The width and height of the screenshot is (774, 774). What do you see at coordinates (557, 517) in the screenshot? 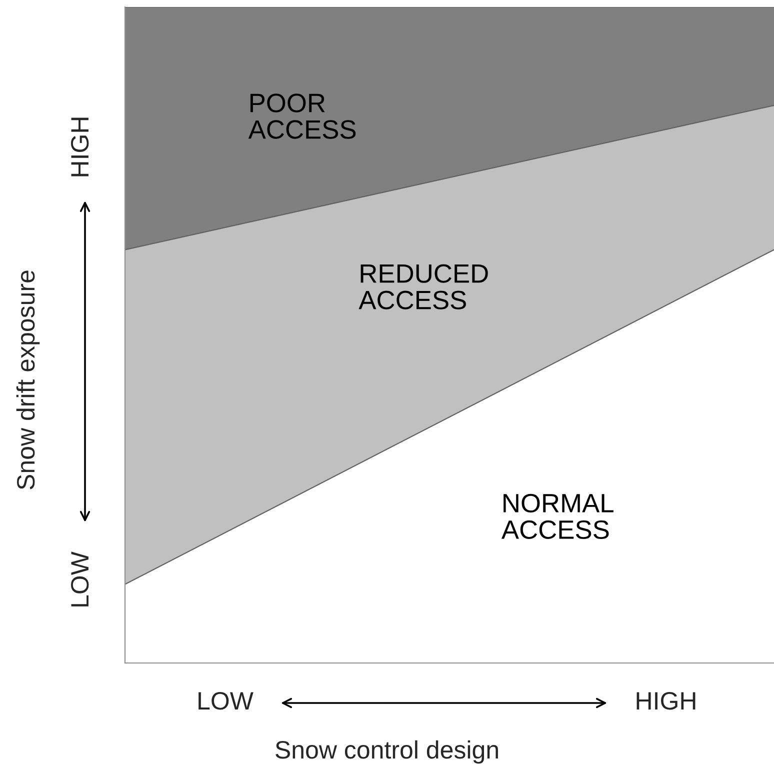
I see `series-label: NORMAL ACCESS` at bounding box center [557, 517].